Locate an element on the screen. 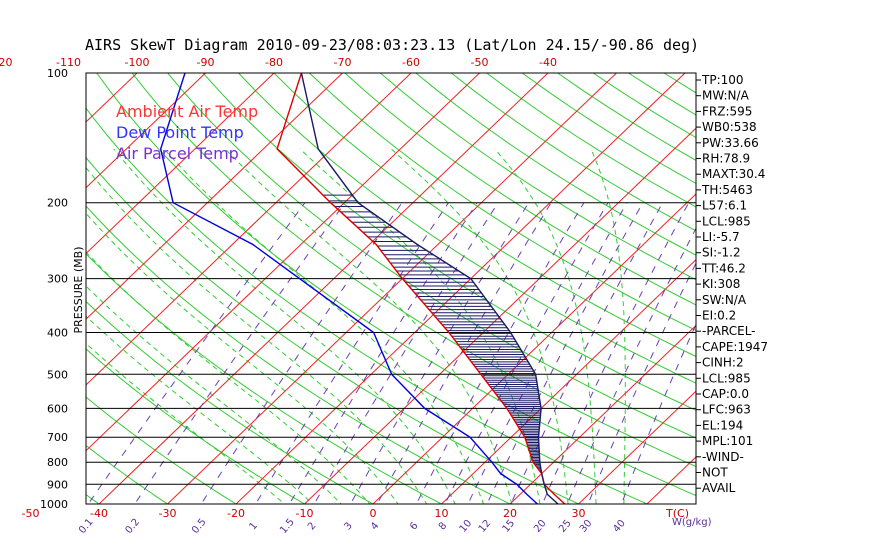  top-temp-tick-label: -40 is located at coordinates (548, 62).